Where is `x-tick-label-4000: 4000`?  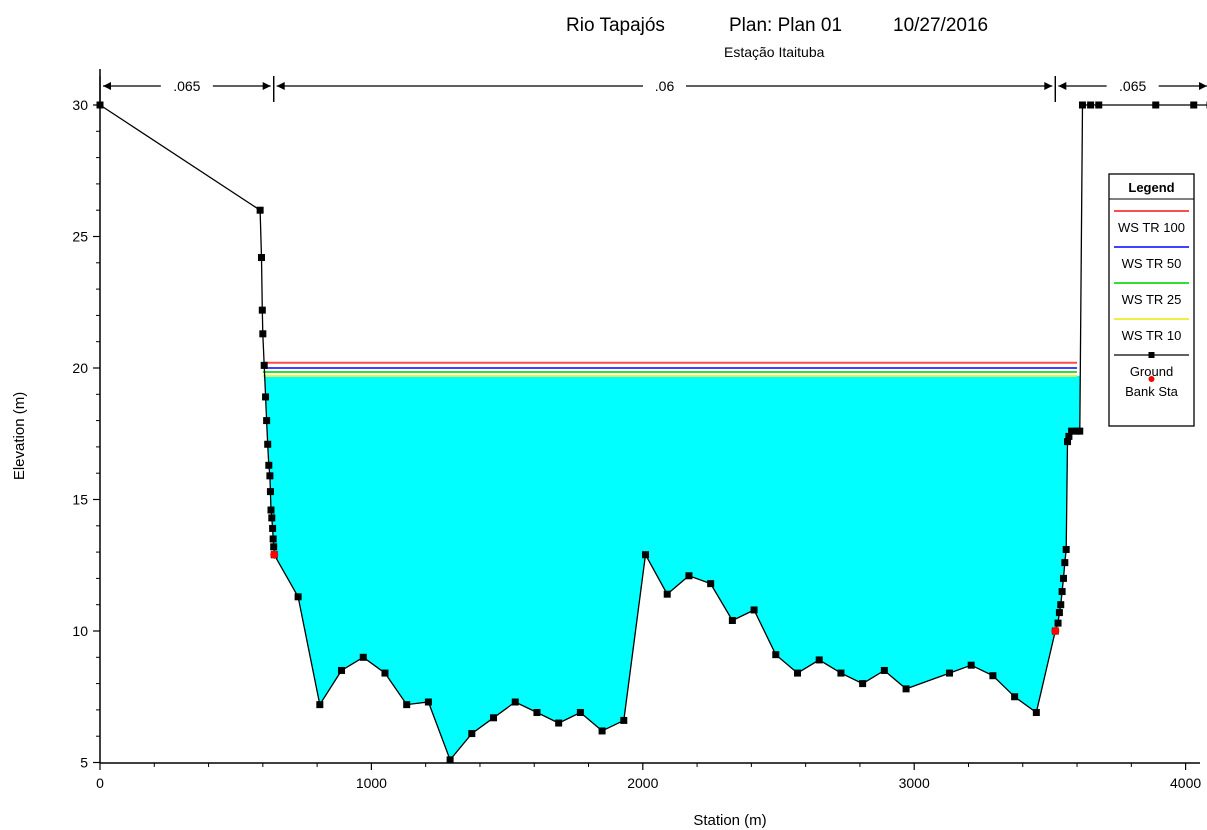 x-tick-label-4000: 4000 is located at coordinates (1185, 783).